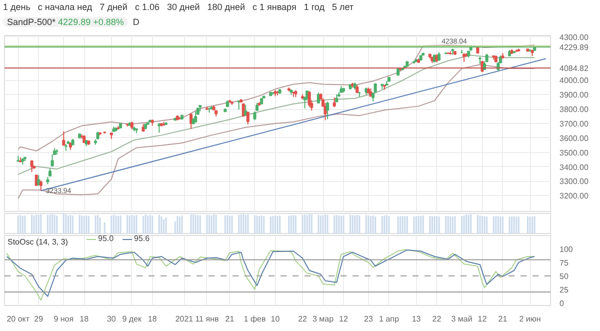 This screenshot has height=331, width=600. What do you see at coordinates (275, 319) in the screenshot?
I see `x-tick-label: 10` at bounding box center [275, 319].